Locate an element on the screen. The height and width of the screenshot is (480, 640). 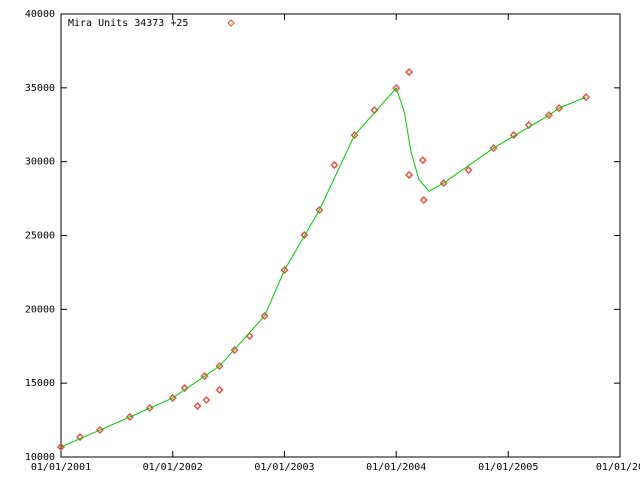
x-tick-label: 01/01/2003 is located at coordinates (284, 467).